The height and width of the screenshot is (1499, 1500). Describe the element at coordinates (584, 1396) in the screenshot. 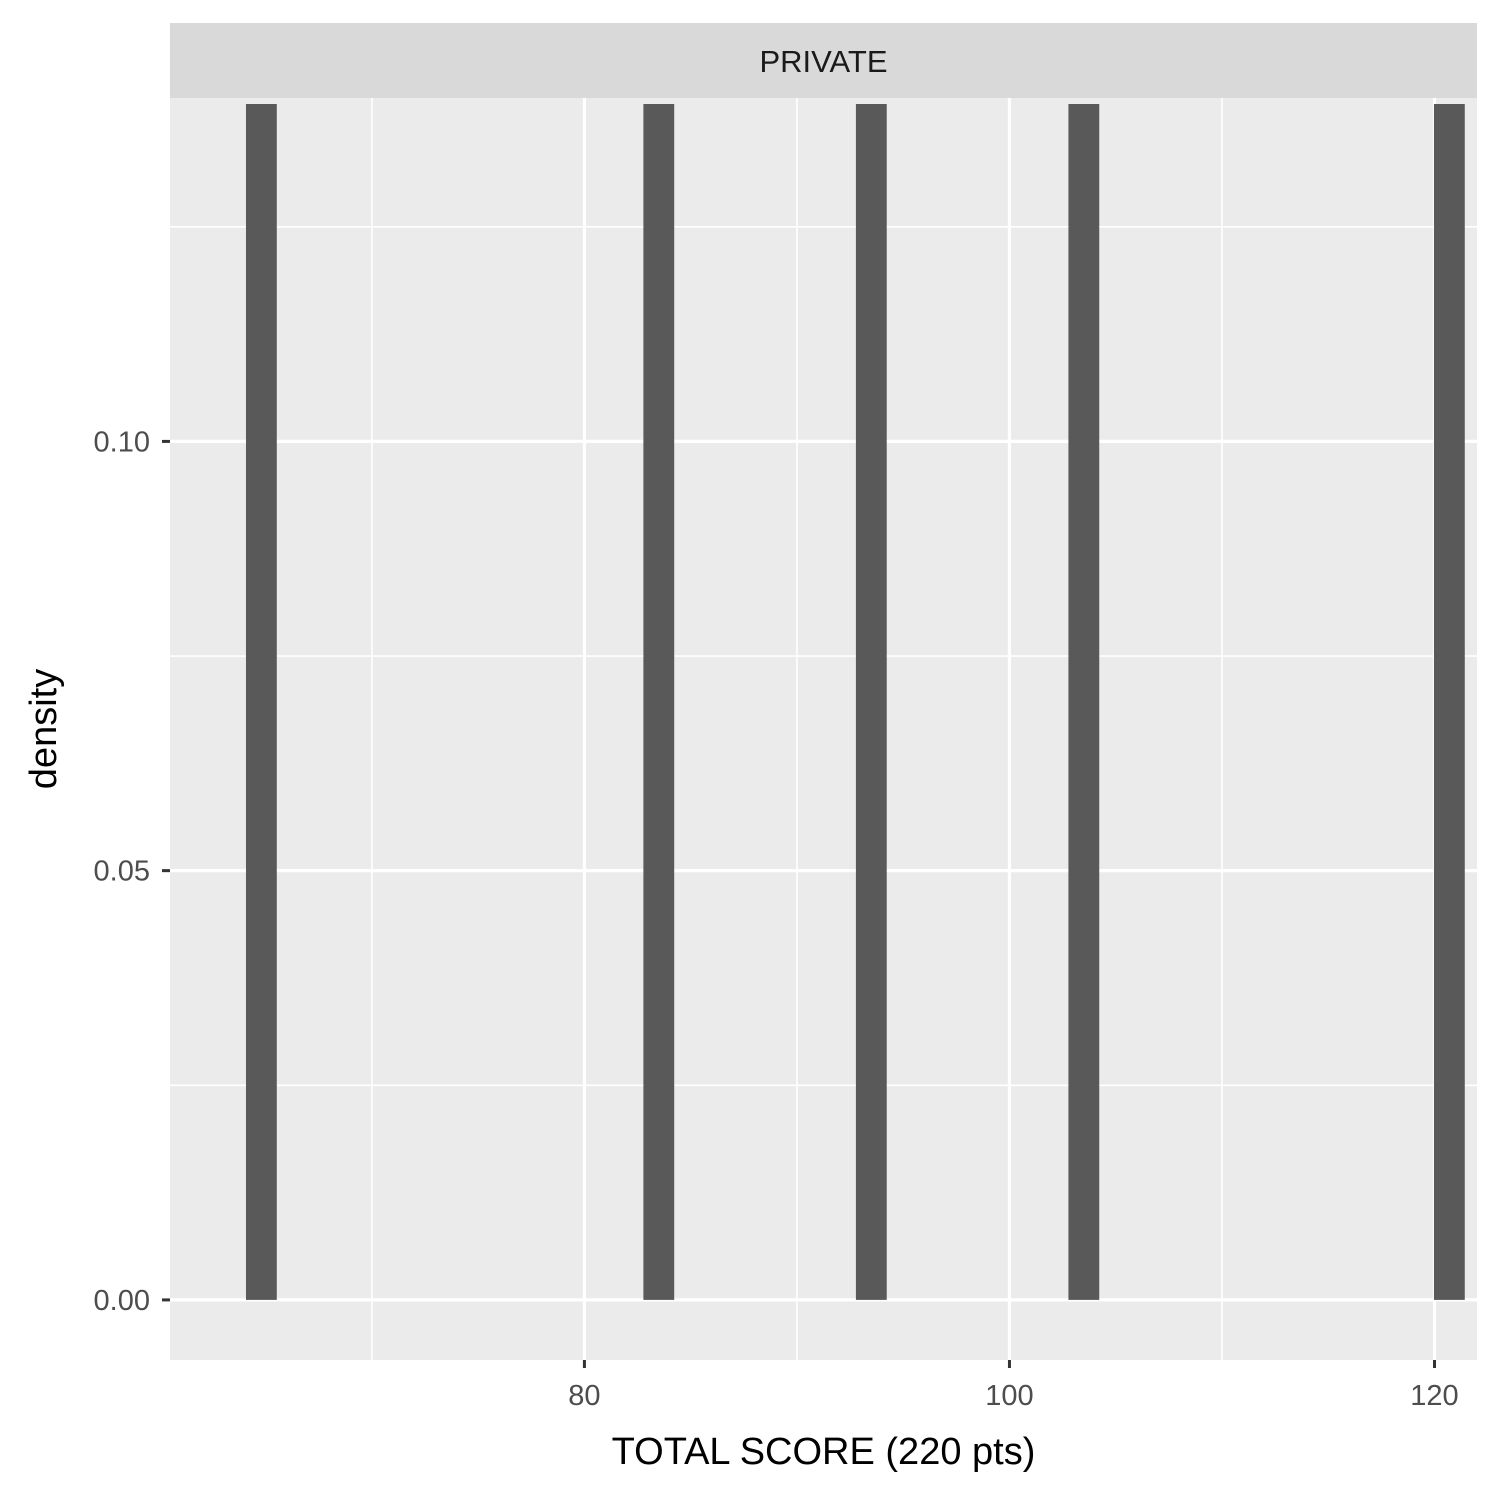

I see `x-tick-label: 80` at that location.